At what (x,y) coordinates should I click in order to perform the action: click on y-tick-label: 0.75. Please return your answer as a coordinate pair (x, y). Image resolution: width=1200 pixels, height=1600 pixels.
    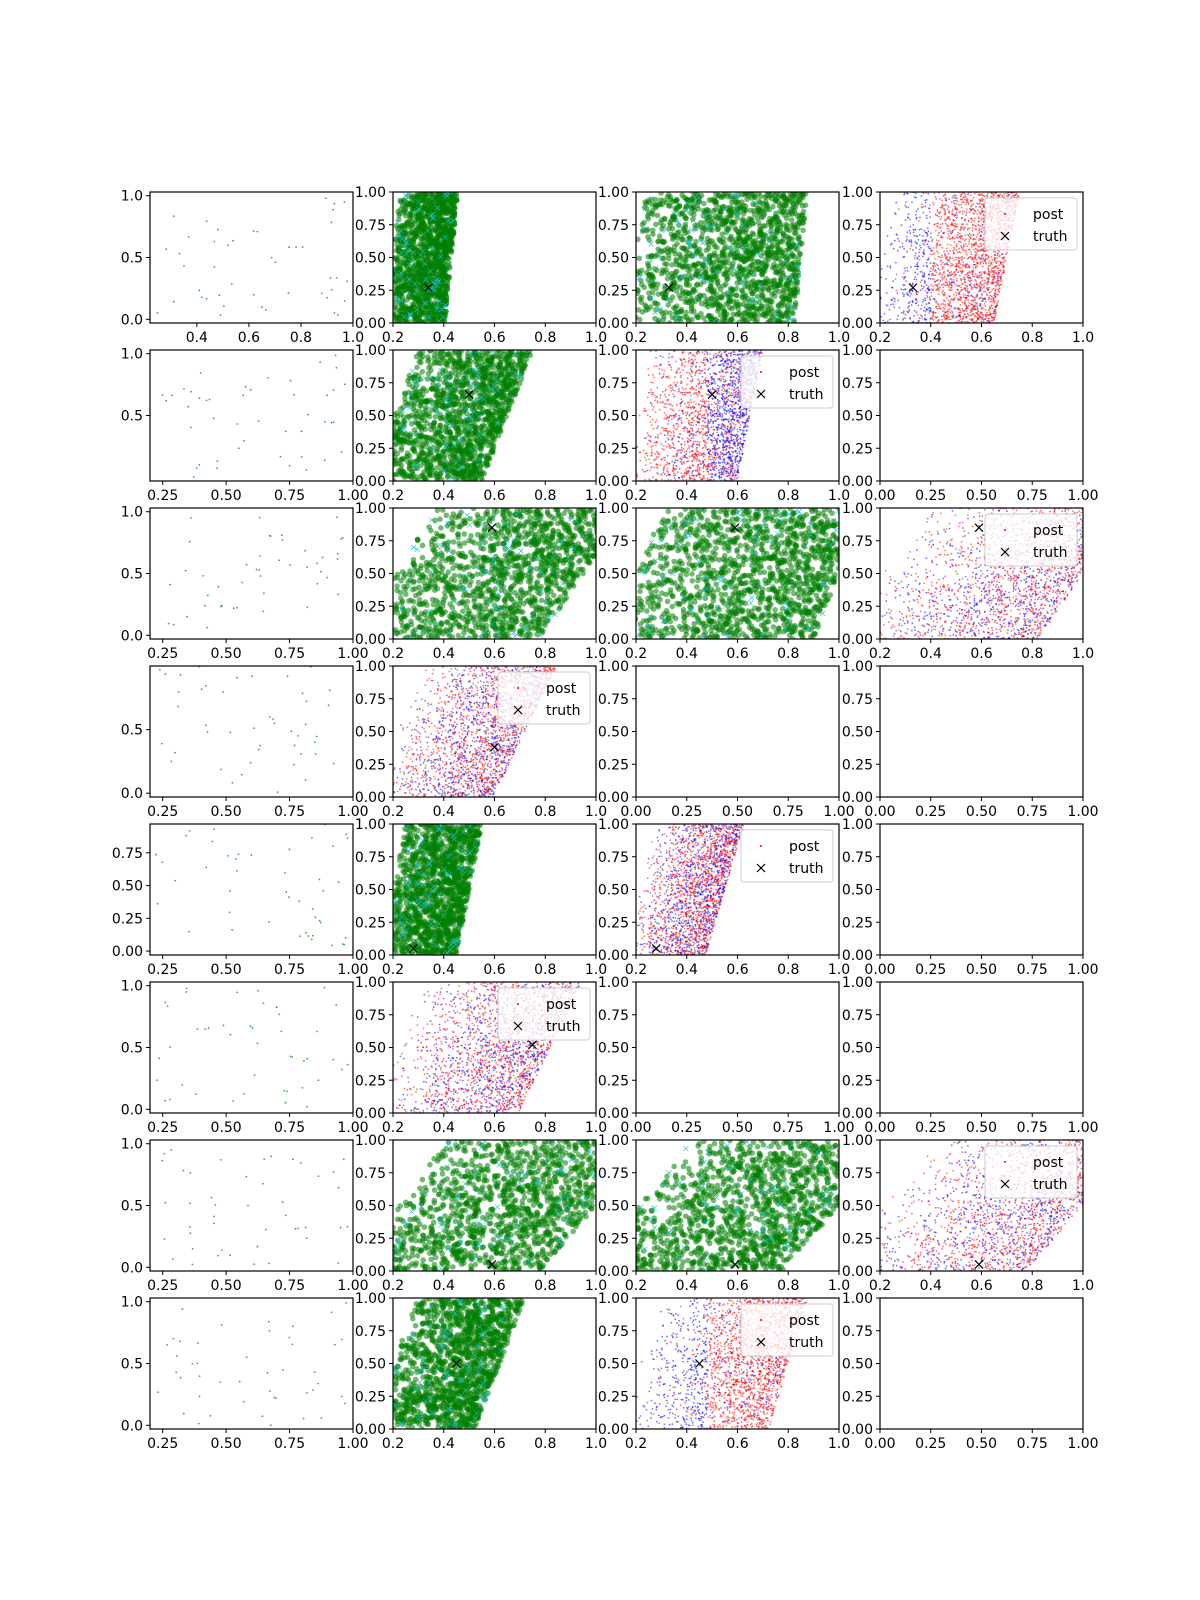
    Looking at the image, I should click on (370, 226).